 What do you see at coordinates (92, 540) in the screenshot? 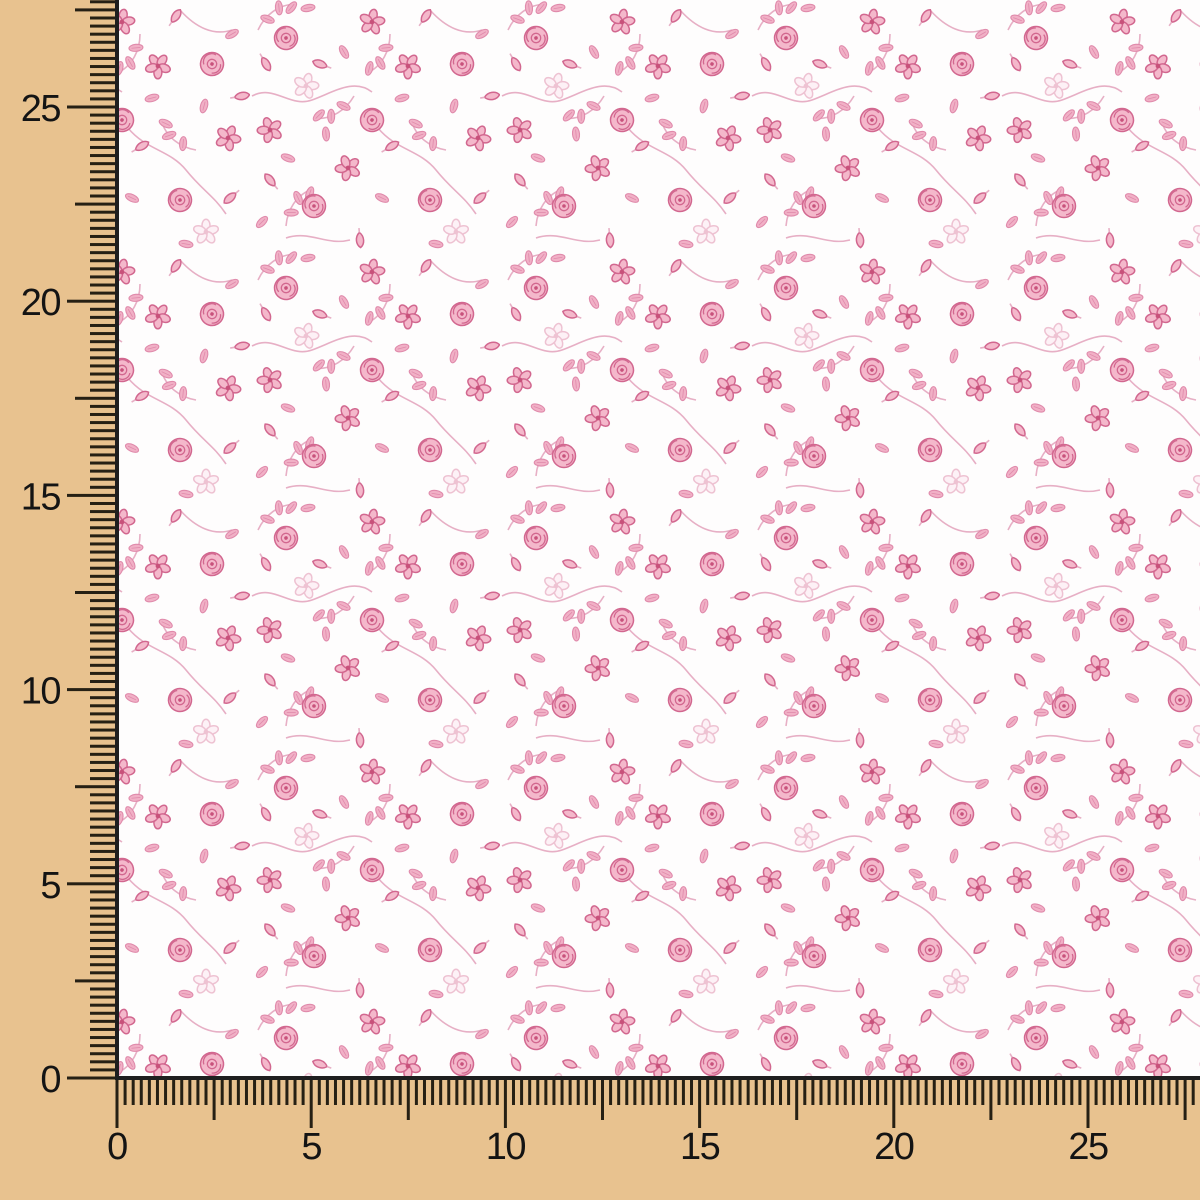
I see `left-ruler` at bounding box center [92, 540].